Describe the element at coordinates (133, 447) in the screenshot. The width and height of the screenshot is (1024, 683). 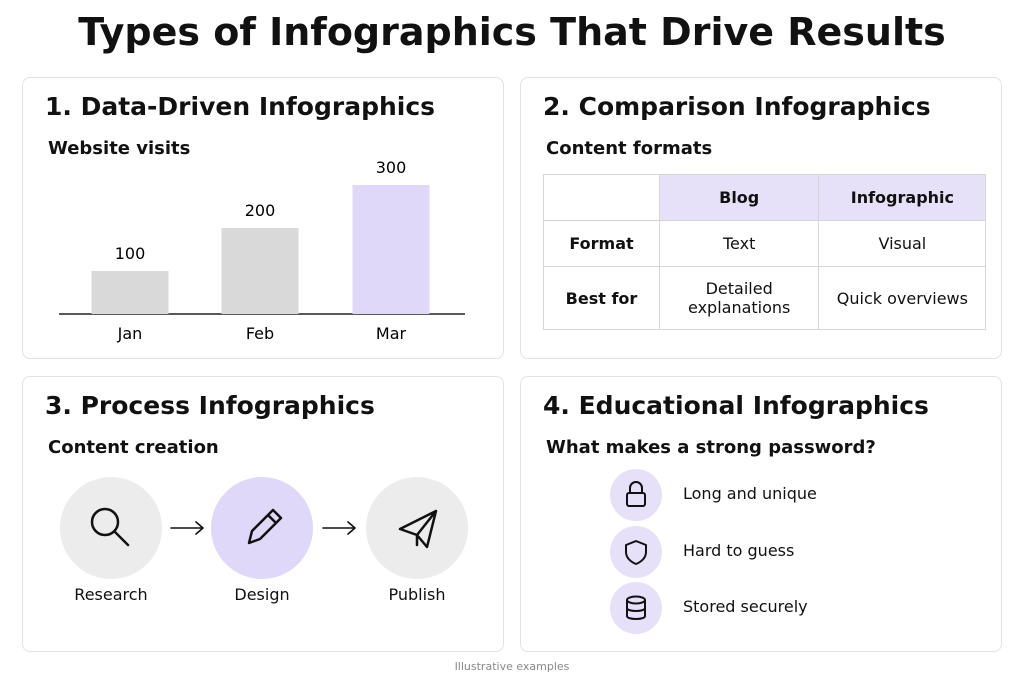
I see `panel-subtitle: Content creation` at that location.